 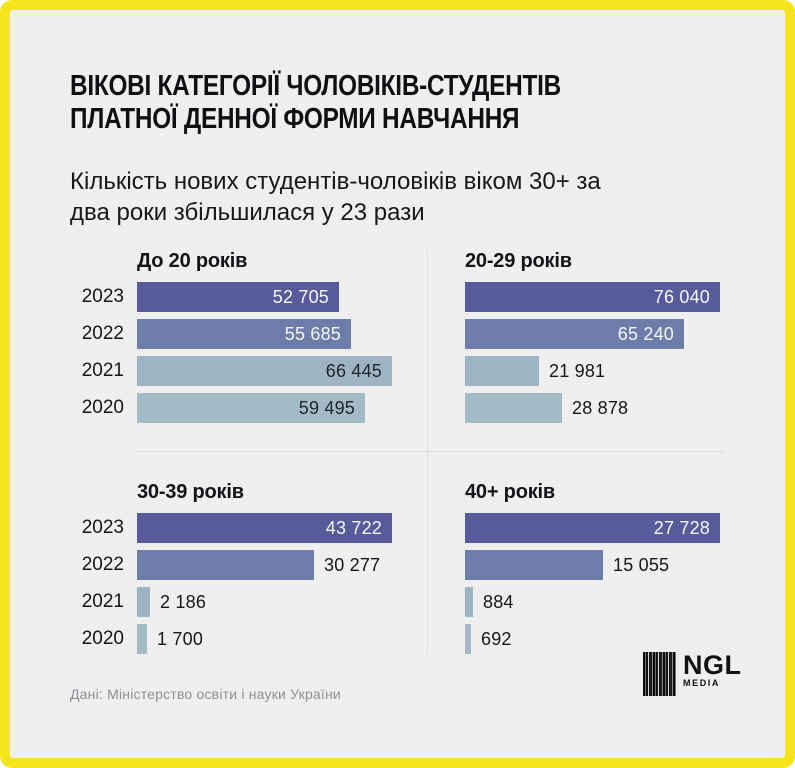 I want to click on bar-row: 884, so click(x=595, y=602).